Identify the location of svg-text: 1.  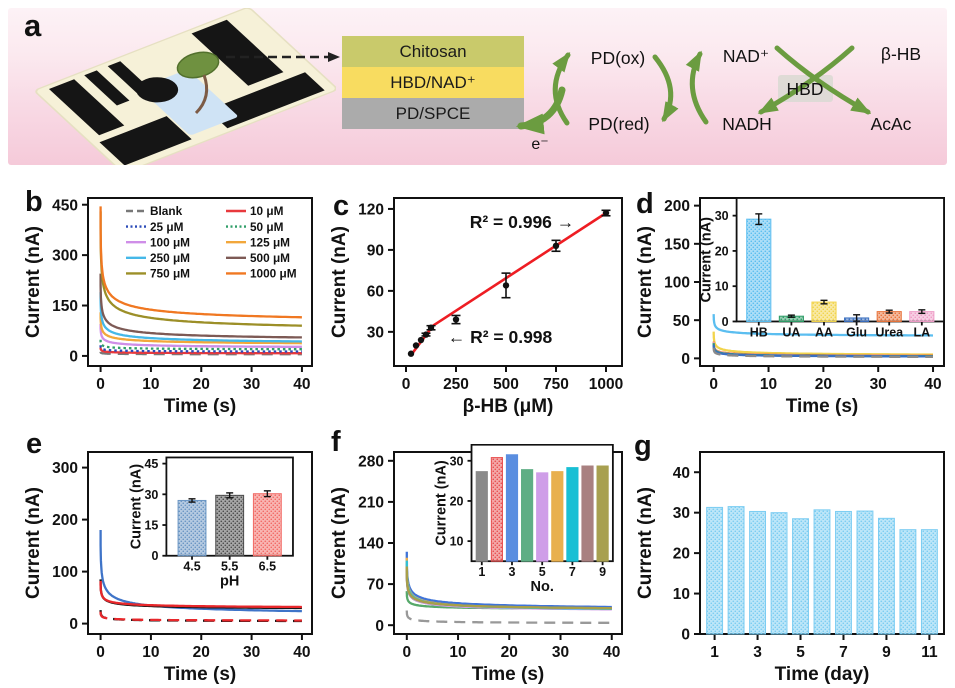
(481, 572).